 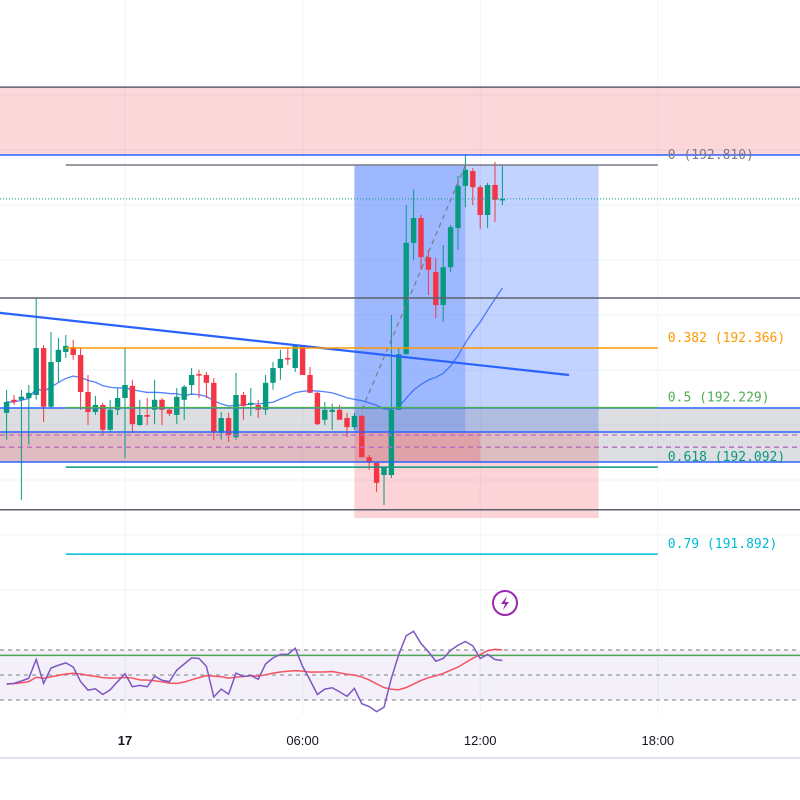 What do you see at coordinates (505, 603) in the screenshot?
I see `lightning-icon` at bounding box center [505, 603].